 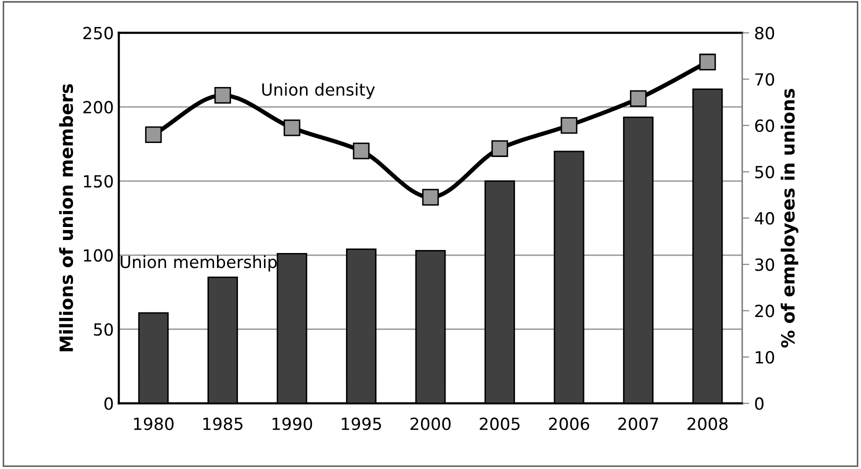 What do you see at coordinates (430, 424) in the screenshot?
I see `x-tick-label: 2000` at bounding box center [430, 424].